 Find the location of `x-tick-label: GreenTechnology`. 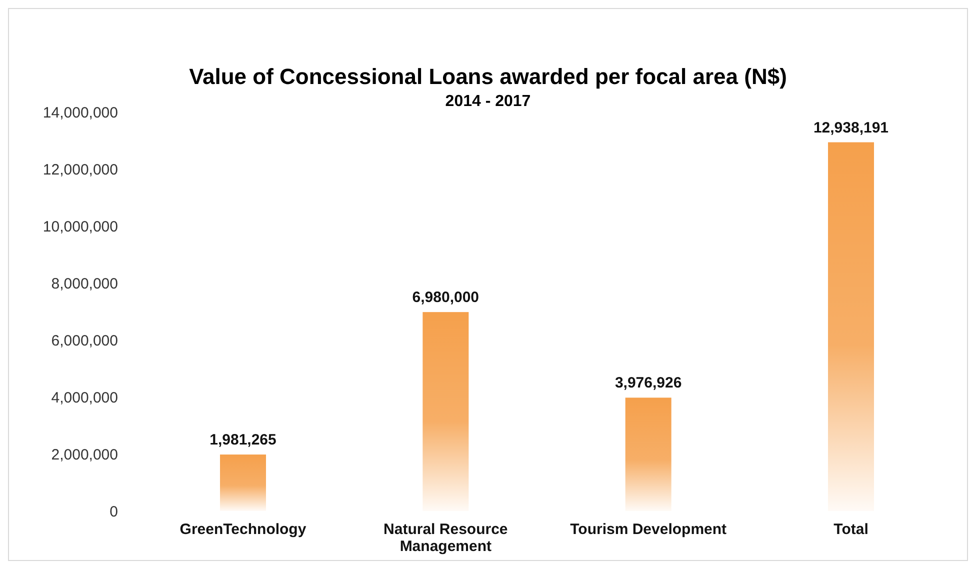

x-tick-label: GreenTechnology is located at coordinates (243, 529).